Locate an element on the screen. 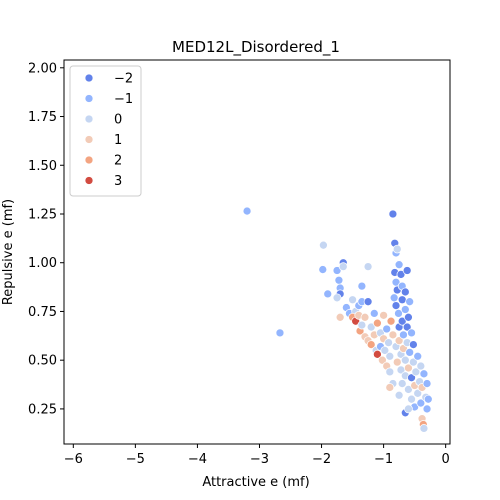 The width and height of the screenshot is (500, 500). x-tick-label: 0 is located at coordinates (446, 459).